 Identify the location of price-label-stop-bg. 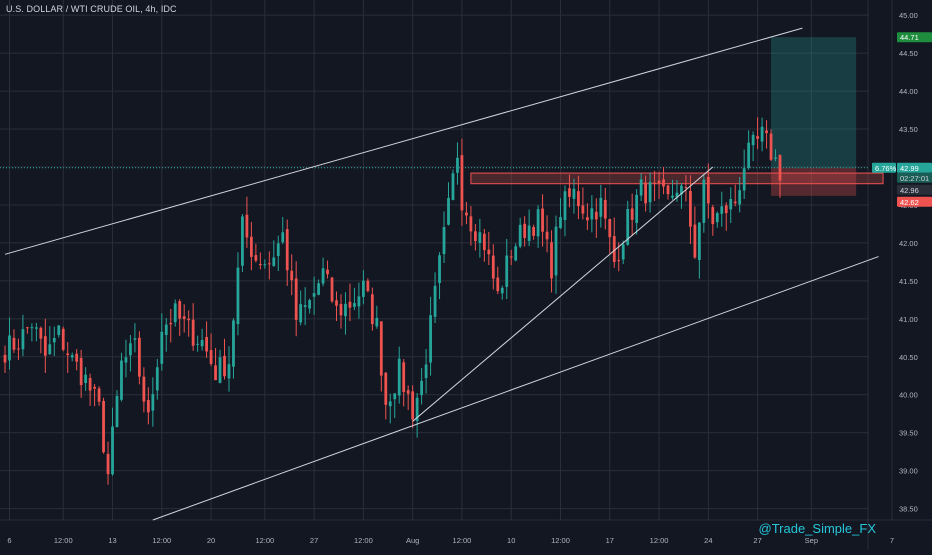
(914, 201).